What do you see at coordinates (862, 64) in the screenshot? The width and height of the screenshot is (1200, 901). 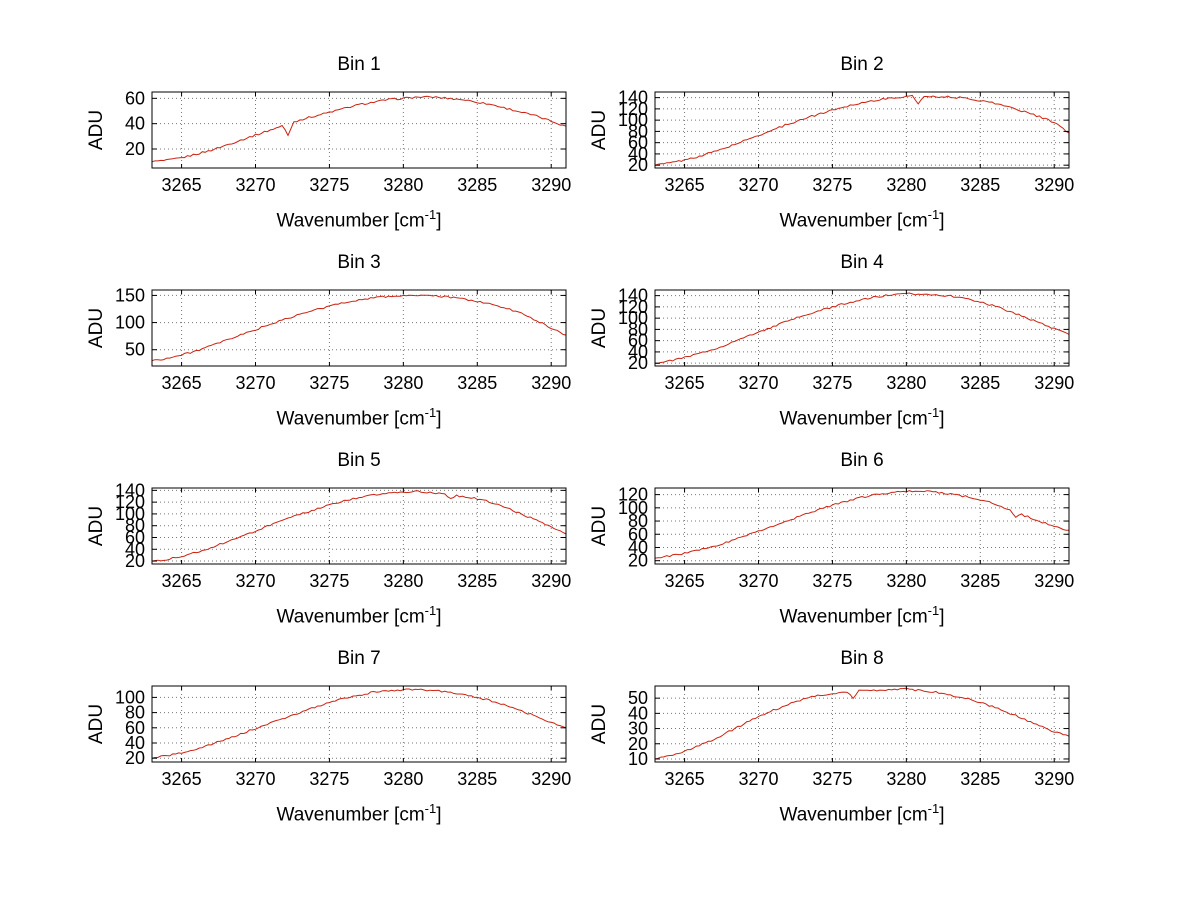 I see `chart-title: Bin 2` at bounding box center [862, 64].